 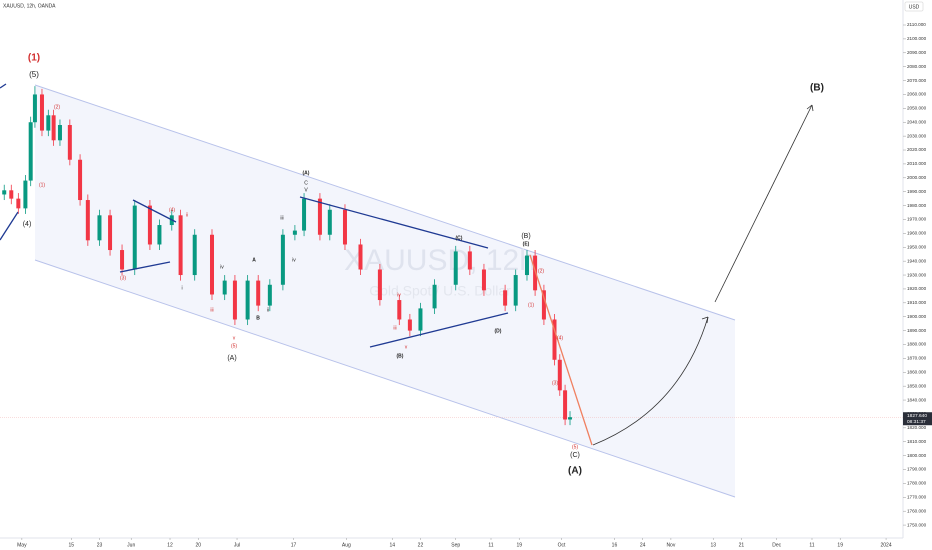 What do you see at coordinates (670, 545) in the screenshot?
I see `x-tick-label: Nov` at bounding box center [670, 545].